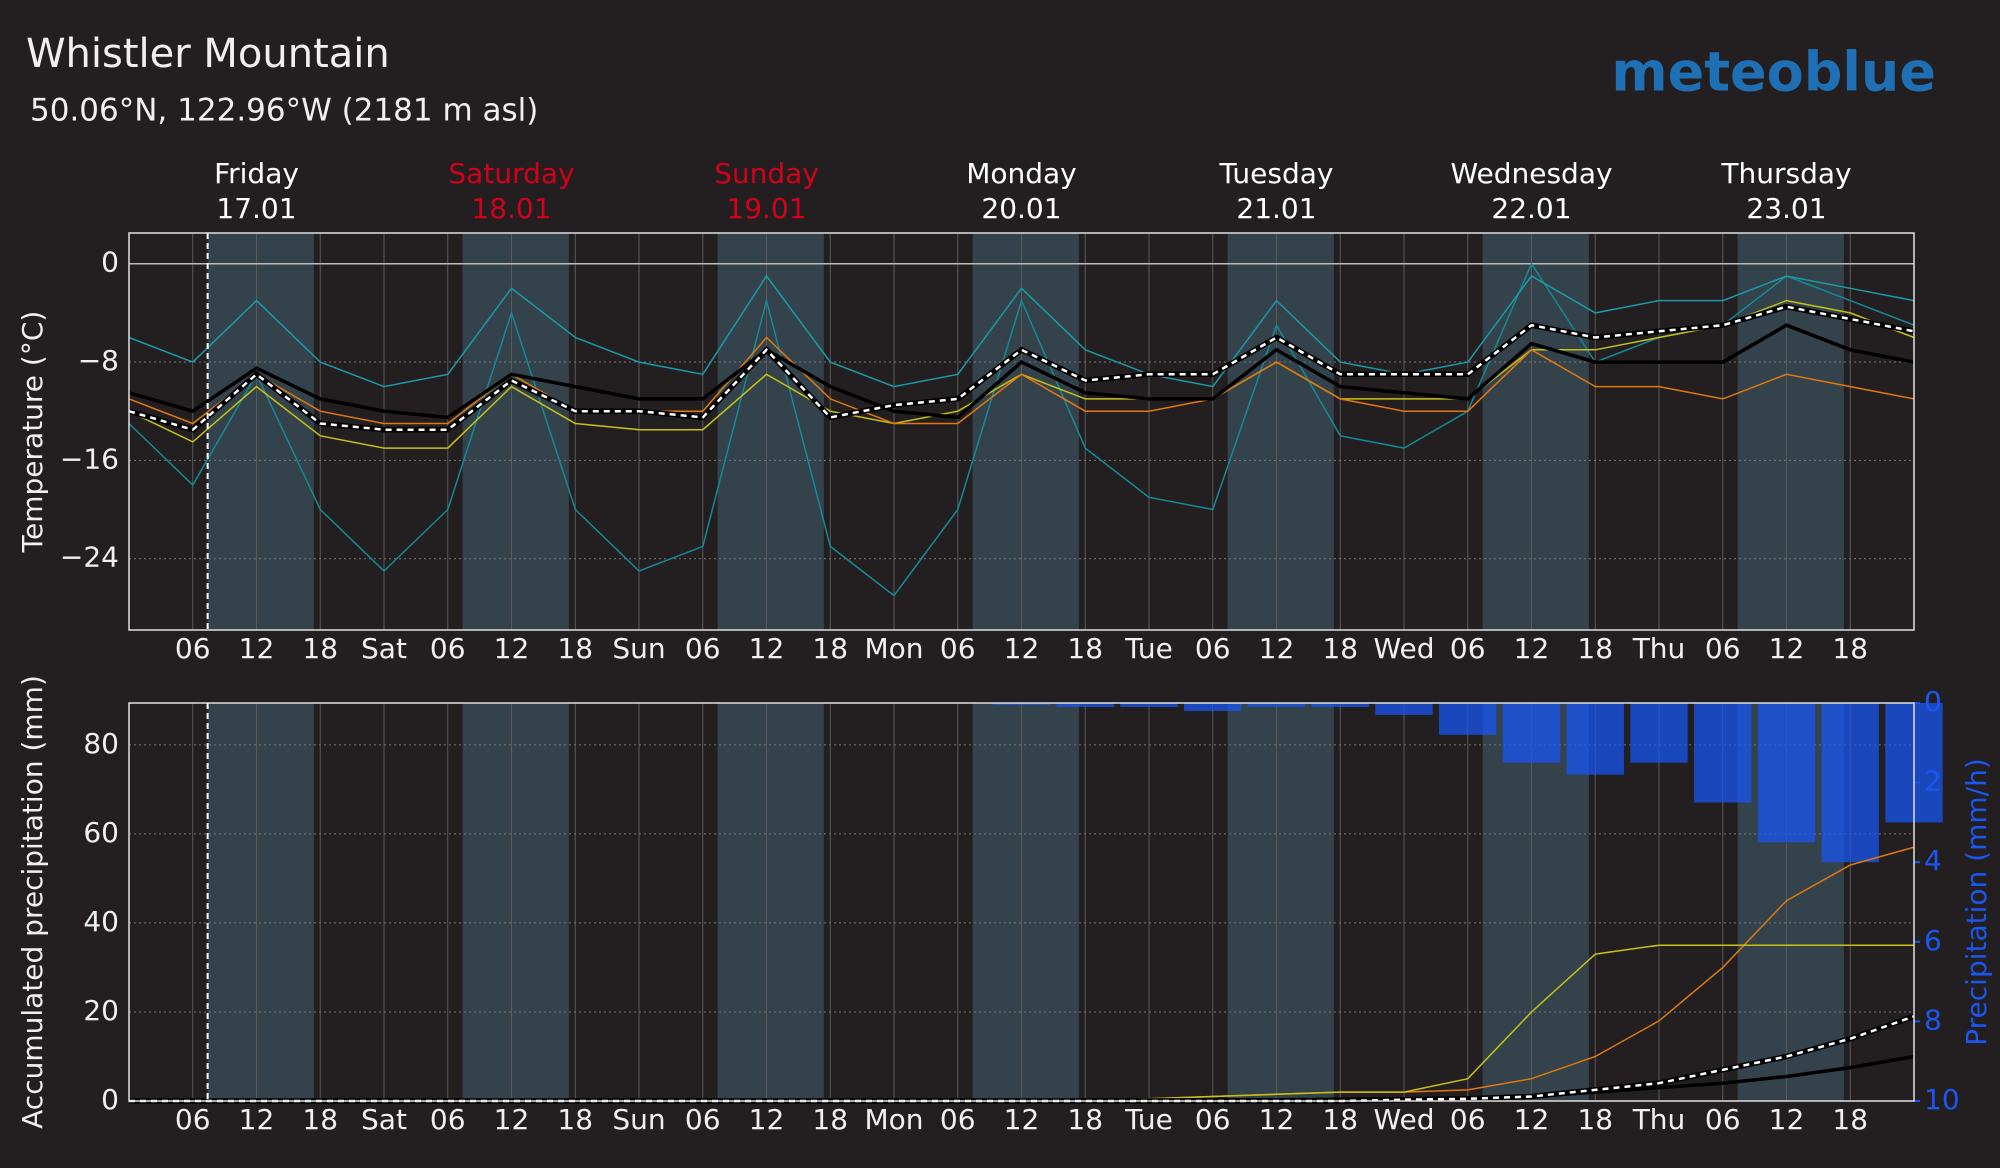  What do you see at coordinates (101, 832) in the screenshot?
I see `y-tick-label: 60` at bounding box center [101, 832].